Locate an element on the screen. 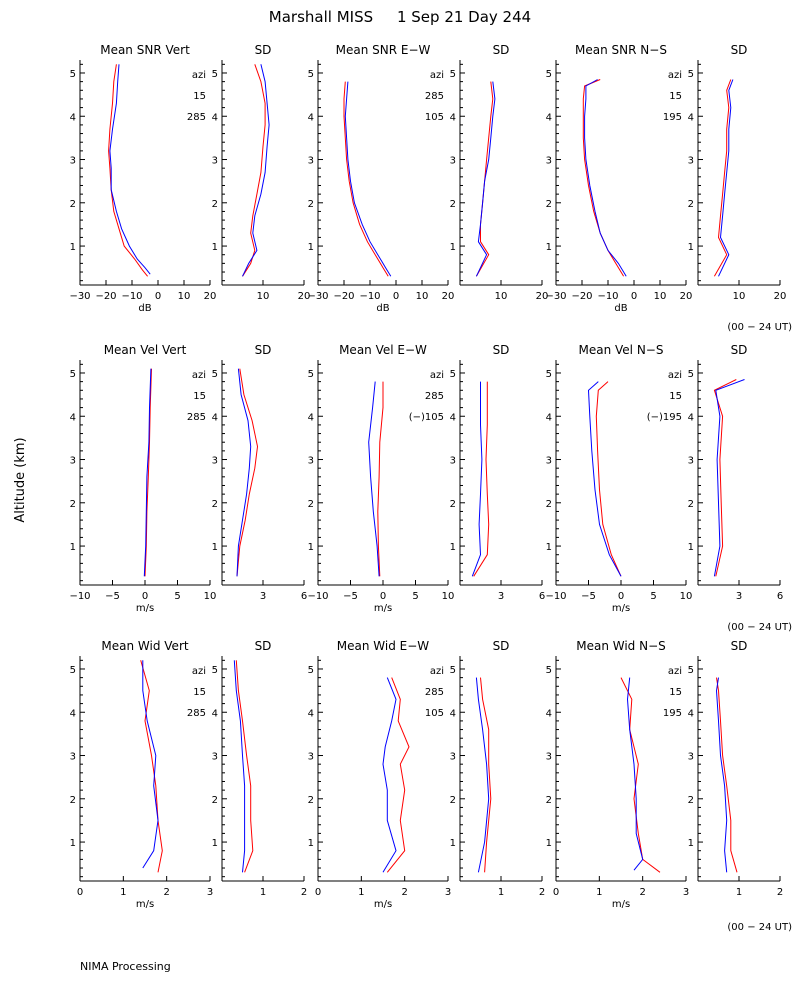 The height and width of the screenshot is (1000, 800). panel-title: Mean SNR Vert is located at coordinates (145, 50).